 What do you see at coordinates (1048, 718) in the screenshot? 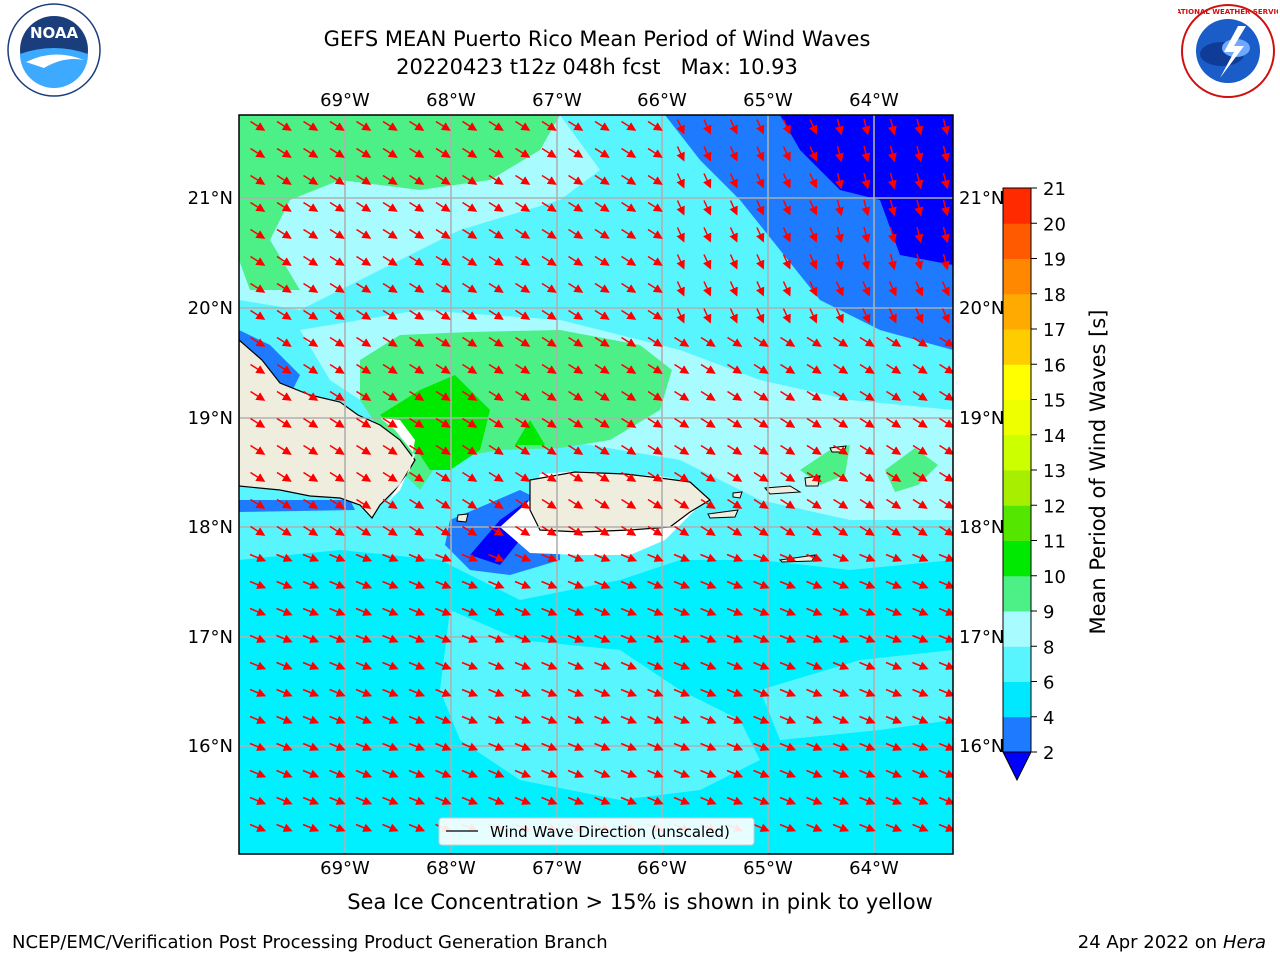
I see `colorbar-tick-label: 4` at bounding box center [1048, 718].